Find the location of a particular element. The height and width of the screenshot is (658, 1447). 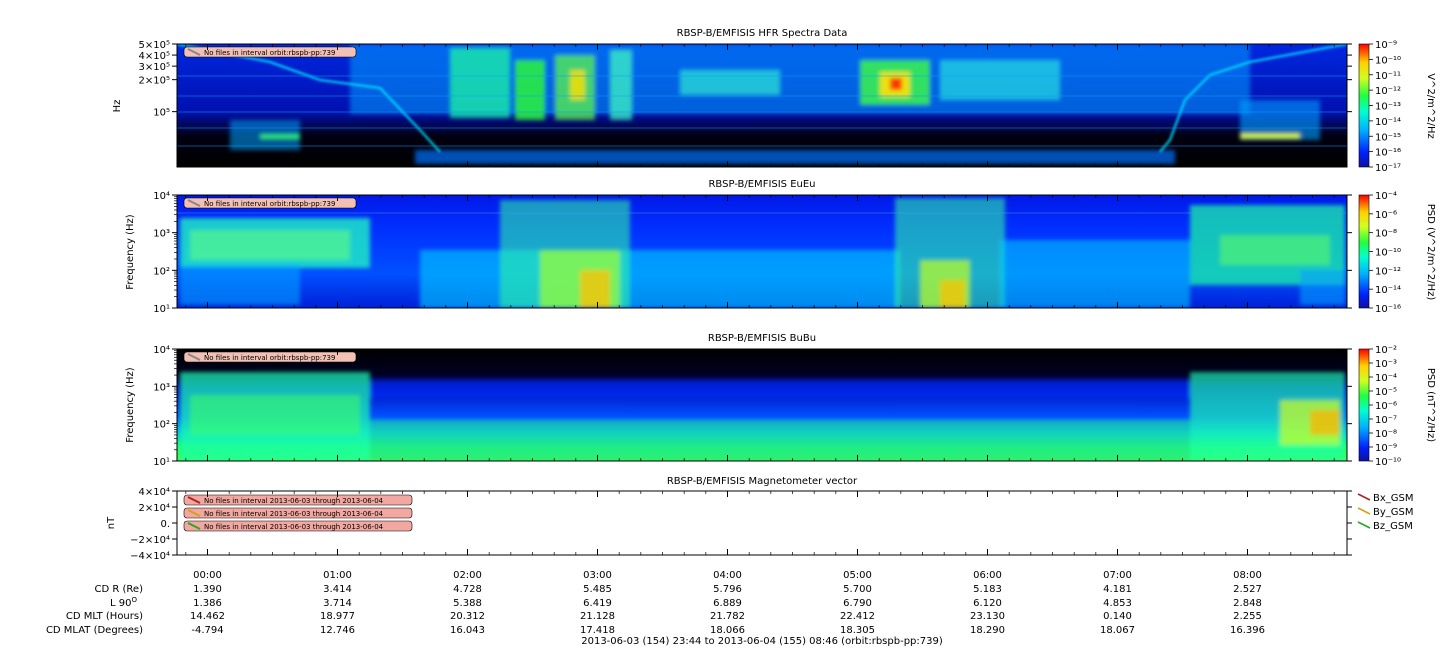

colorbar-tick-label: 10⁻⁸ is located at coordinates (1386, 234).